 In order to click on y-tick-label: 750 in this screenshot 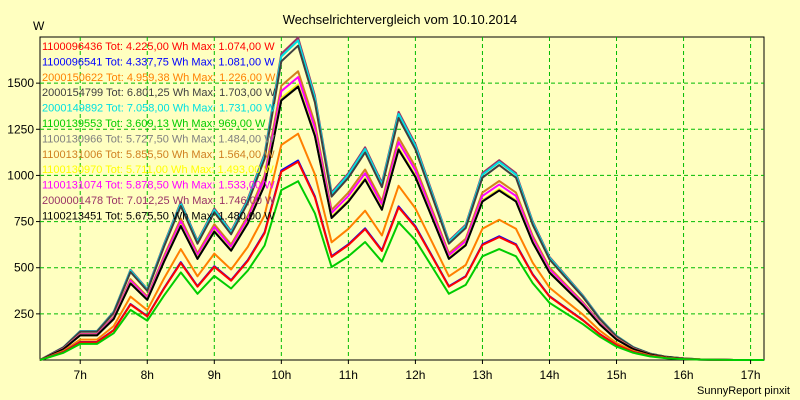, I will do `click(24, 222)`.